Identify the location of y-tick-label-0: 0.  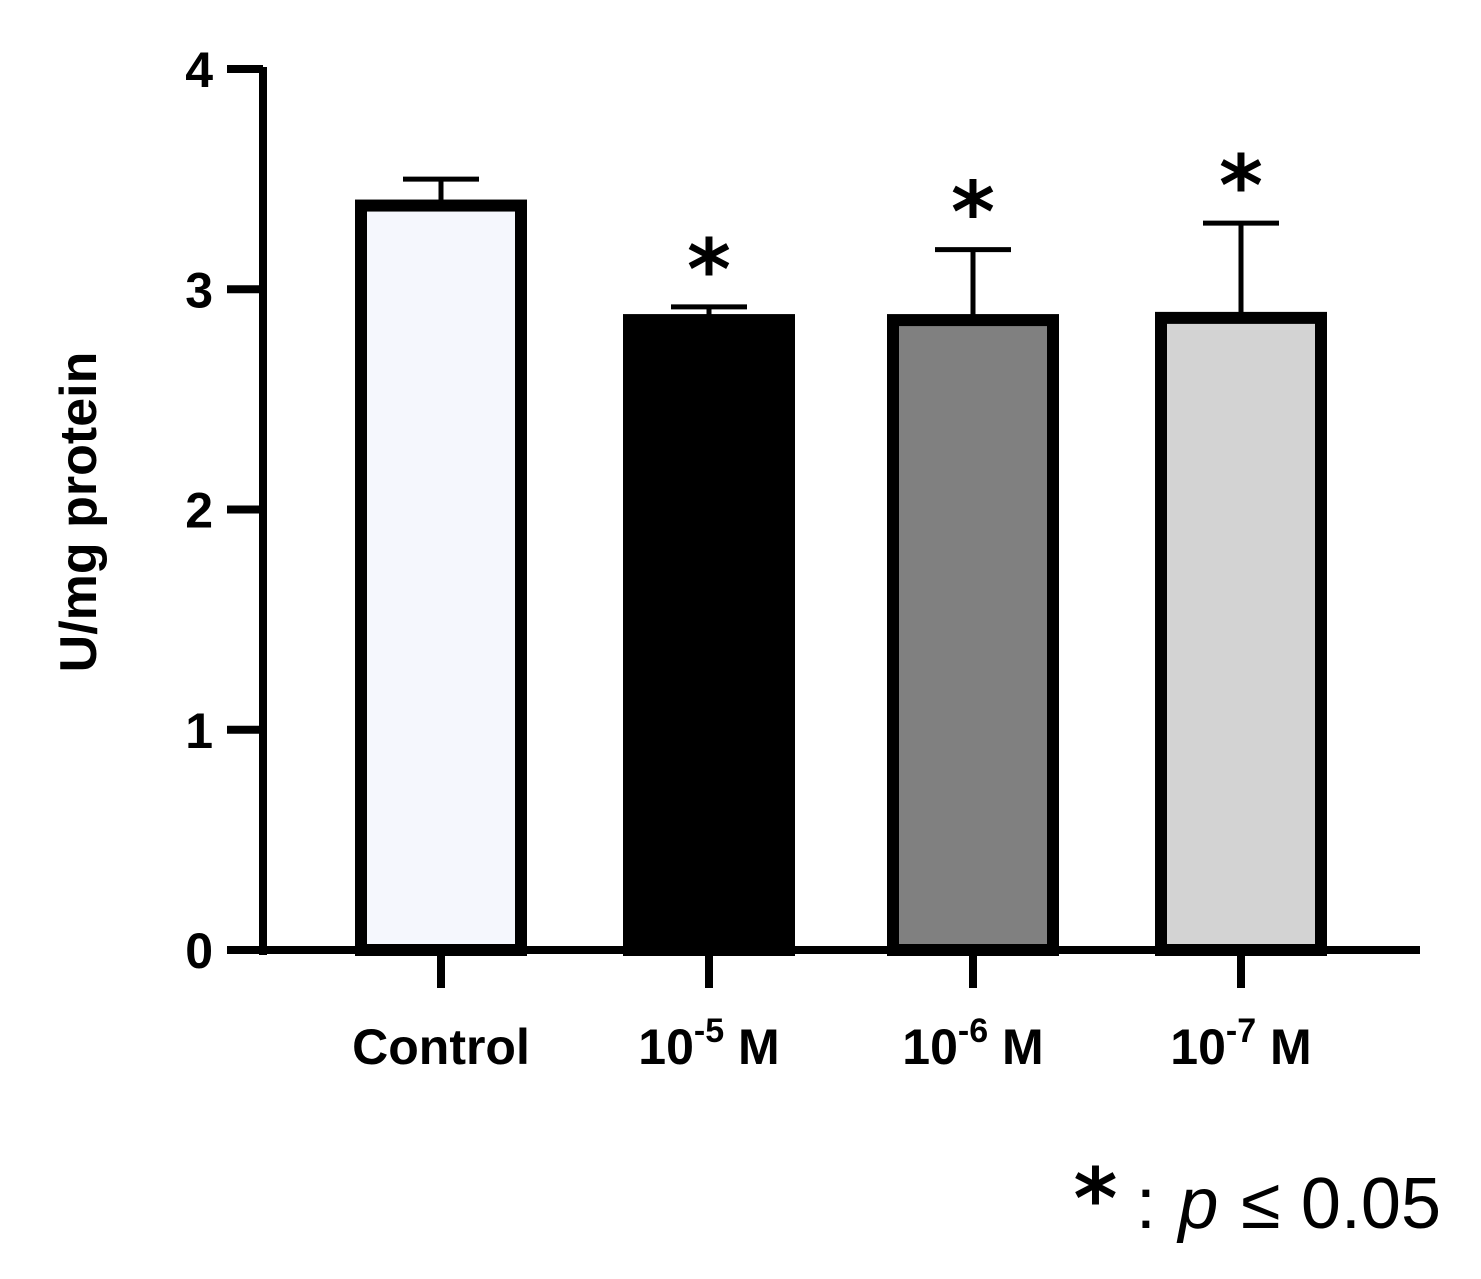
(199, 951).